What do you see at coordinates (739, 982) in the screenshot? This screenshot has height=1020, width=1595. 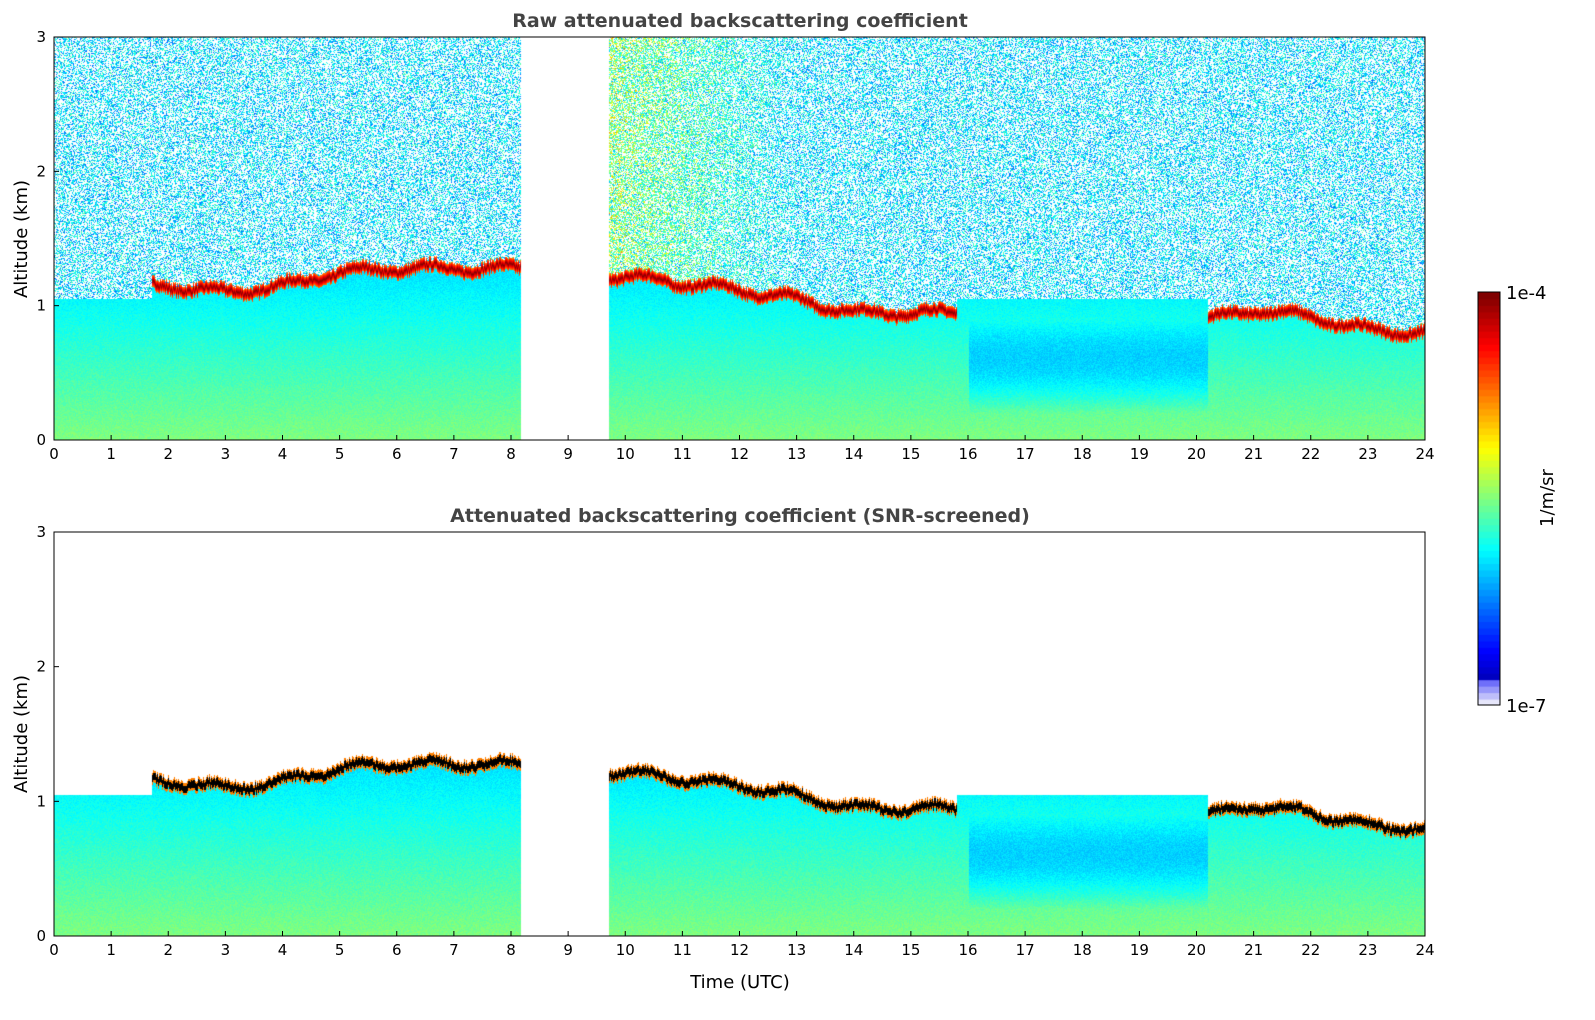 I see `x-axis-label: Time (UTC)` at bounding box center [739, 982].